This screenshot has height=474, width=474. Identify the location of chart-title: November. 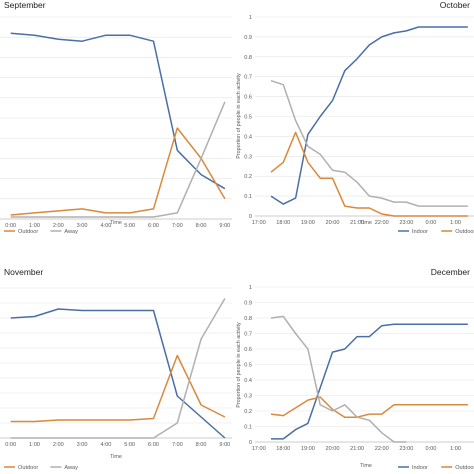
(23, 272).